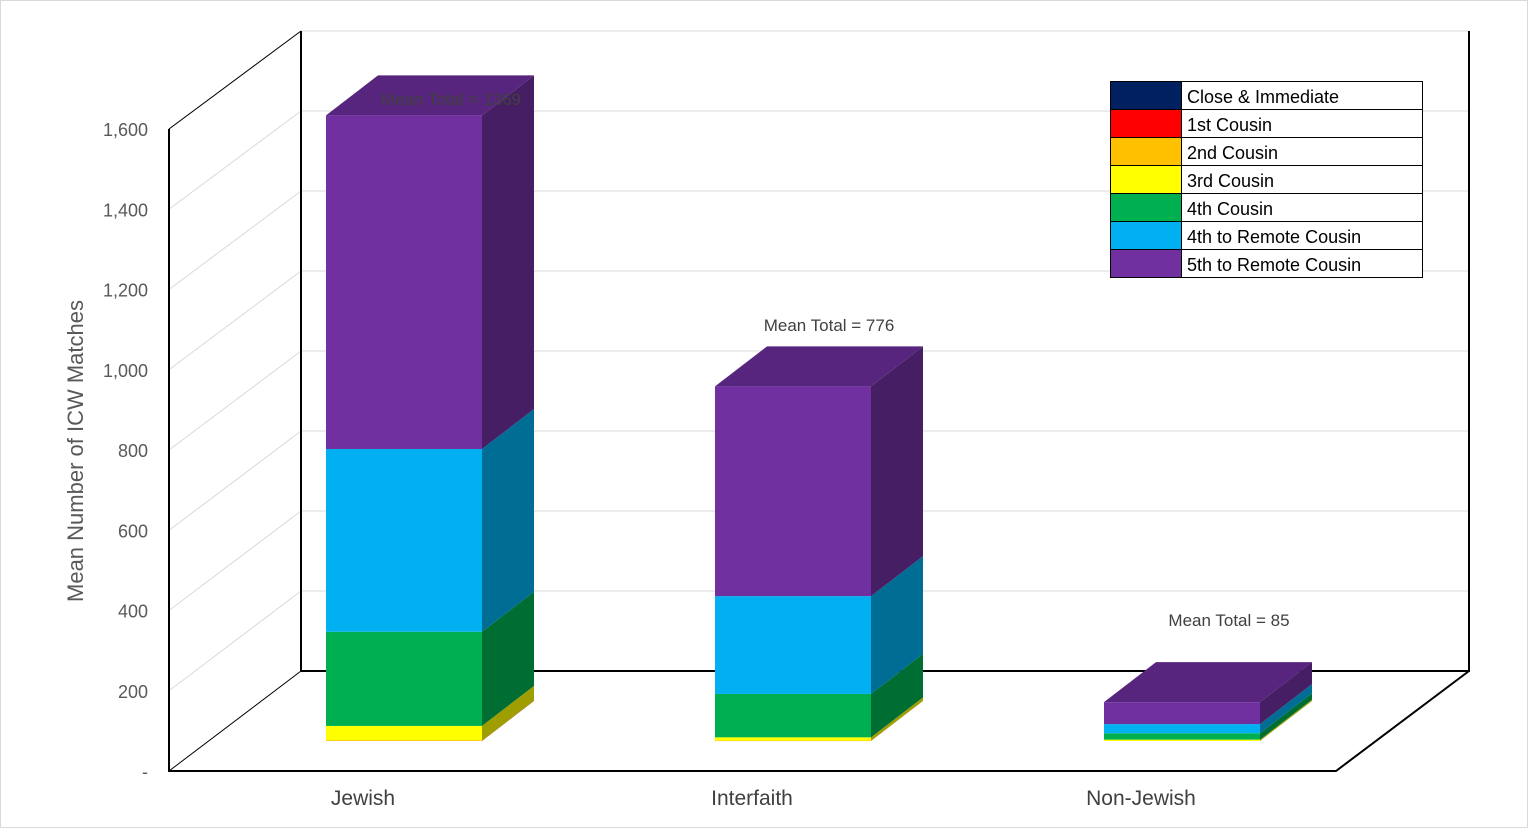  What do you see at coordinates (75, 451) in the screenshot?
I see `y-axis-label: Mean Number of ICW Matches` at bounding box center [75, 451].